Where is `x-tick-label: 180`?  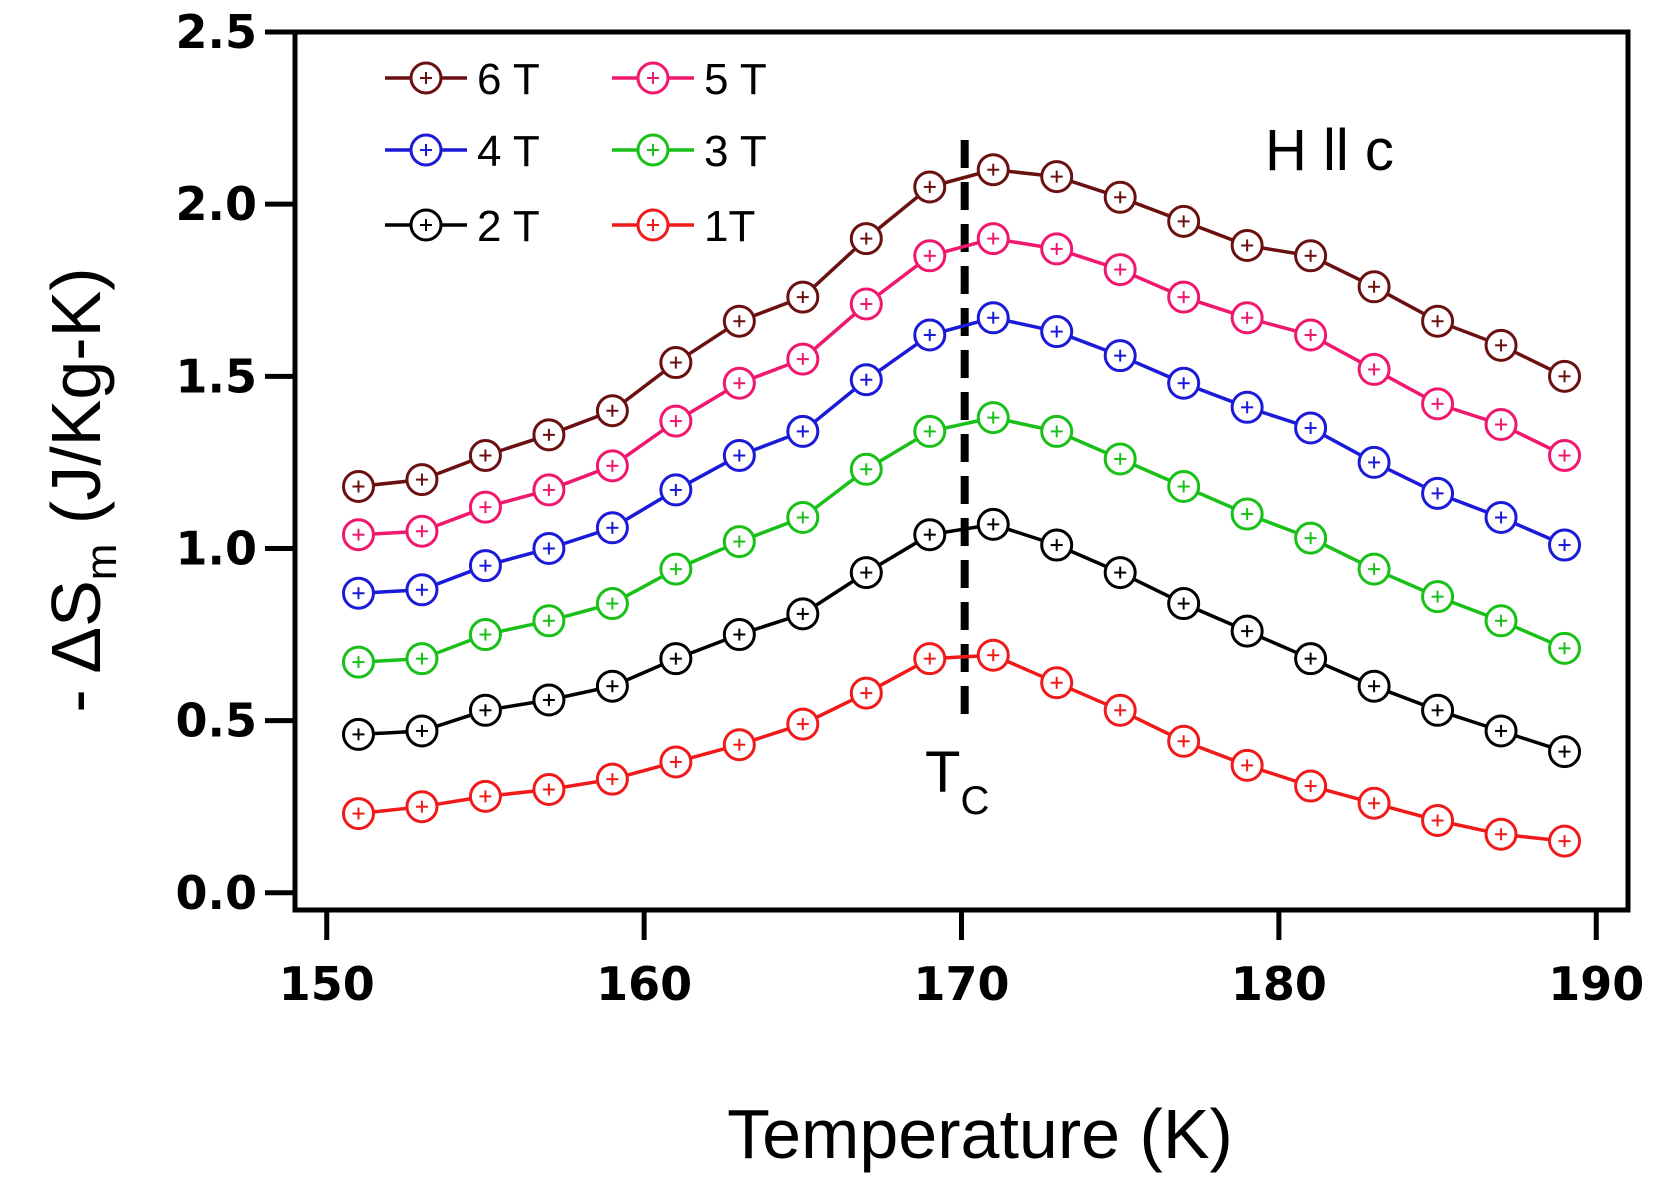 x-tick-label: 180 is located at coordinates (1279, 984).